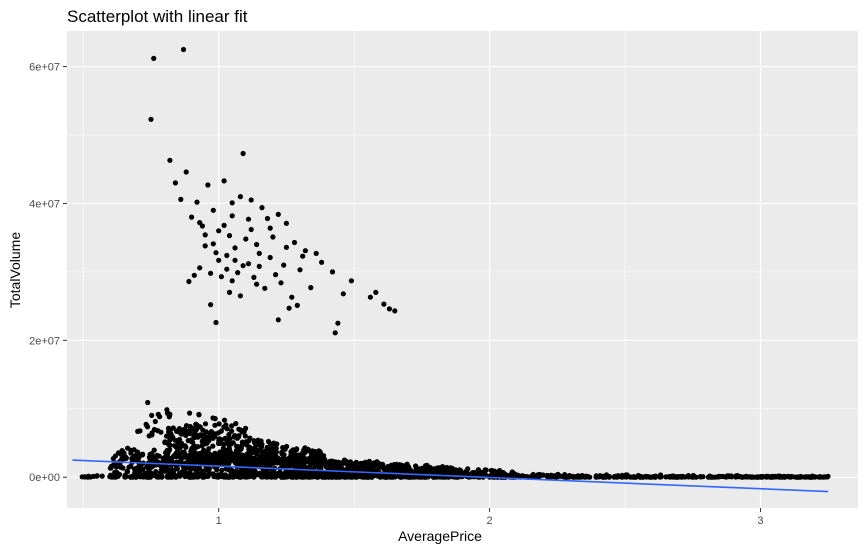 The image size is (865, 550). I want to click on x-axis: 1 2 3, so click(490, 517).